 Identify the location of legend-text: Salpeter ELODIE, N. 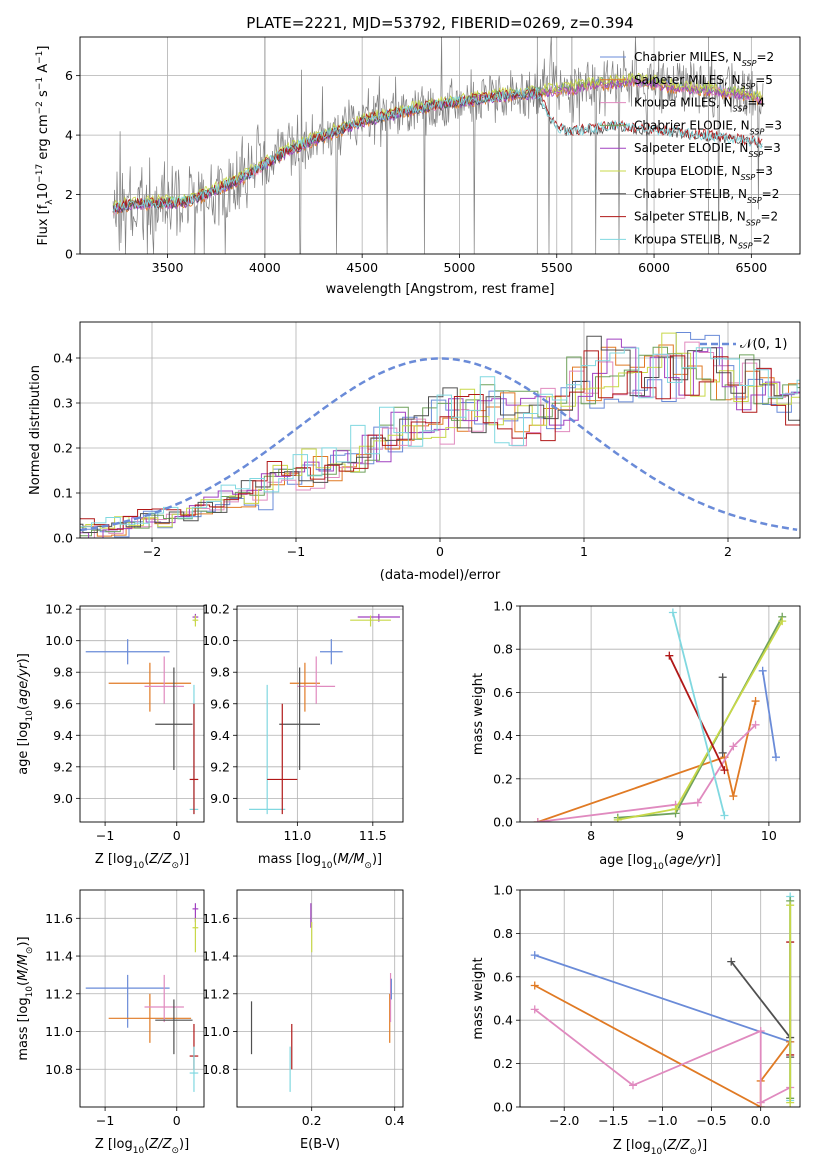
(691, 148).